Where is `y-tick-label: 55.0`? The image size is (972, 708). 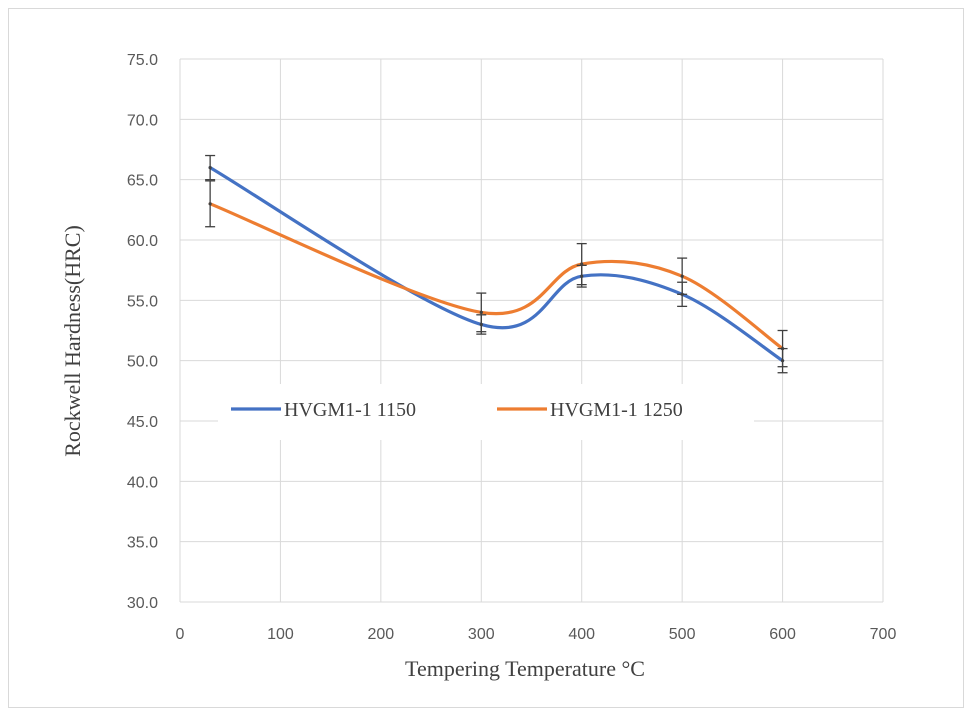
y-tick-label: 55.0 is located at coordinates (142, 301).